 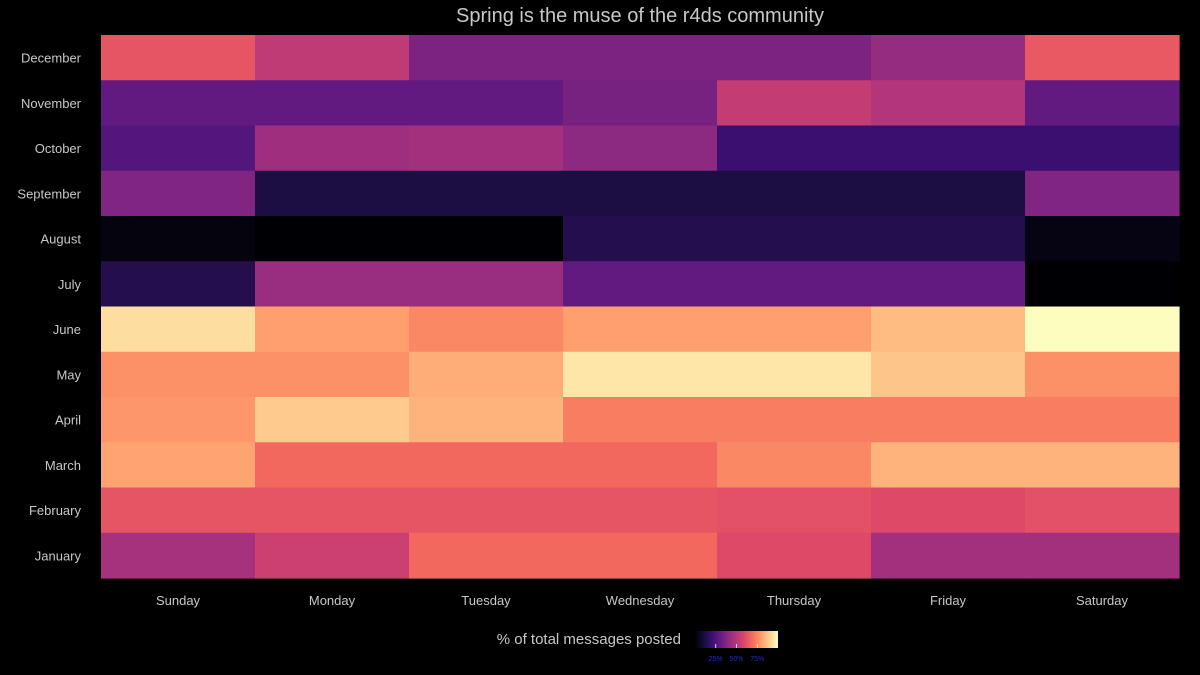 What do you see at coordinates (640, 374) in the screenshot?
I see `heatmap-cell-may-wednesday` at bounding box center [640, 374].